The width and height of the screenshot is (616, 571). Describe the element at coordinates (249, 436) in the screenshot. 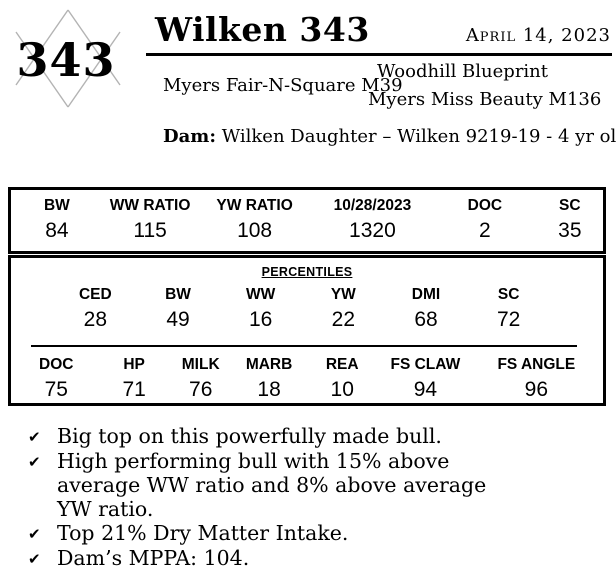

I see `note-text: Big top on this powerfully made bull.` at that location.